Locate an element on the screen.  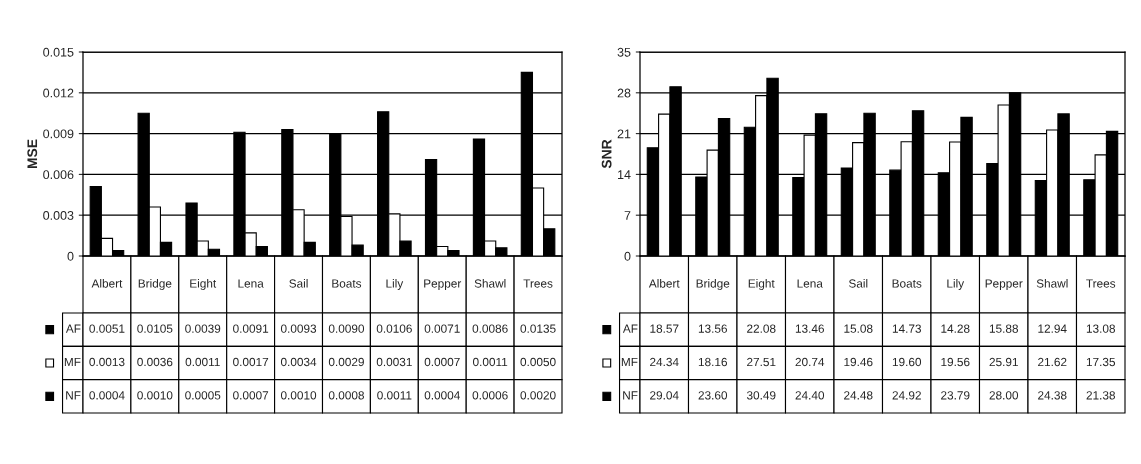
data-label: 0.0013 is located at coordinates (107, 362).